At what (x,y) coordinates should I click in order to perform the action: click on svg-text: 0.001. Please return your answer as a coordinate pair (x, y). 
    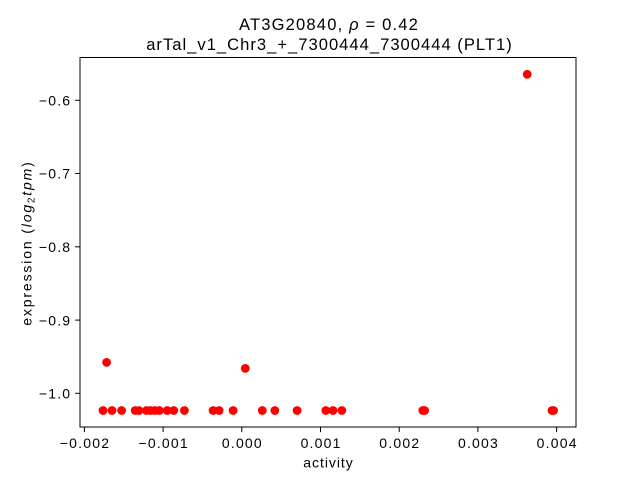
    Looking at the image, I should click on (321, 443).